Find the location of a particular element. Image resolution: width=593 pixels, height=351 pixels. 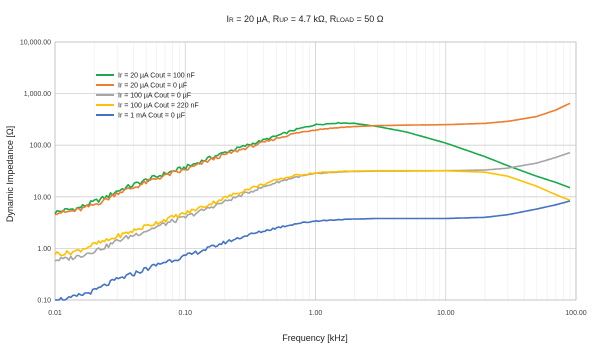

x-tick-label: 100.00 is located at coordinates (576, 313).